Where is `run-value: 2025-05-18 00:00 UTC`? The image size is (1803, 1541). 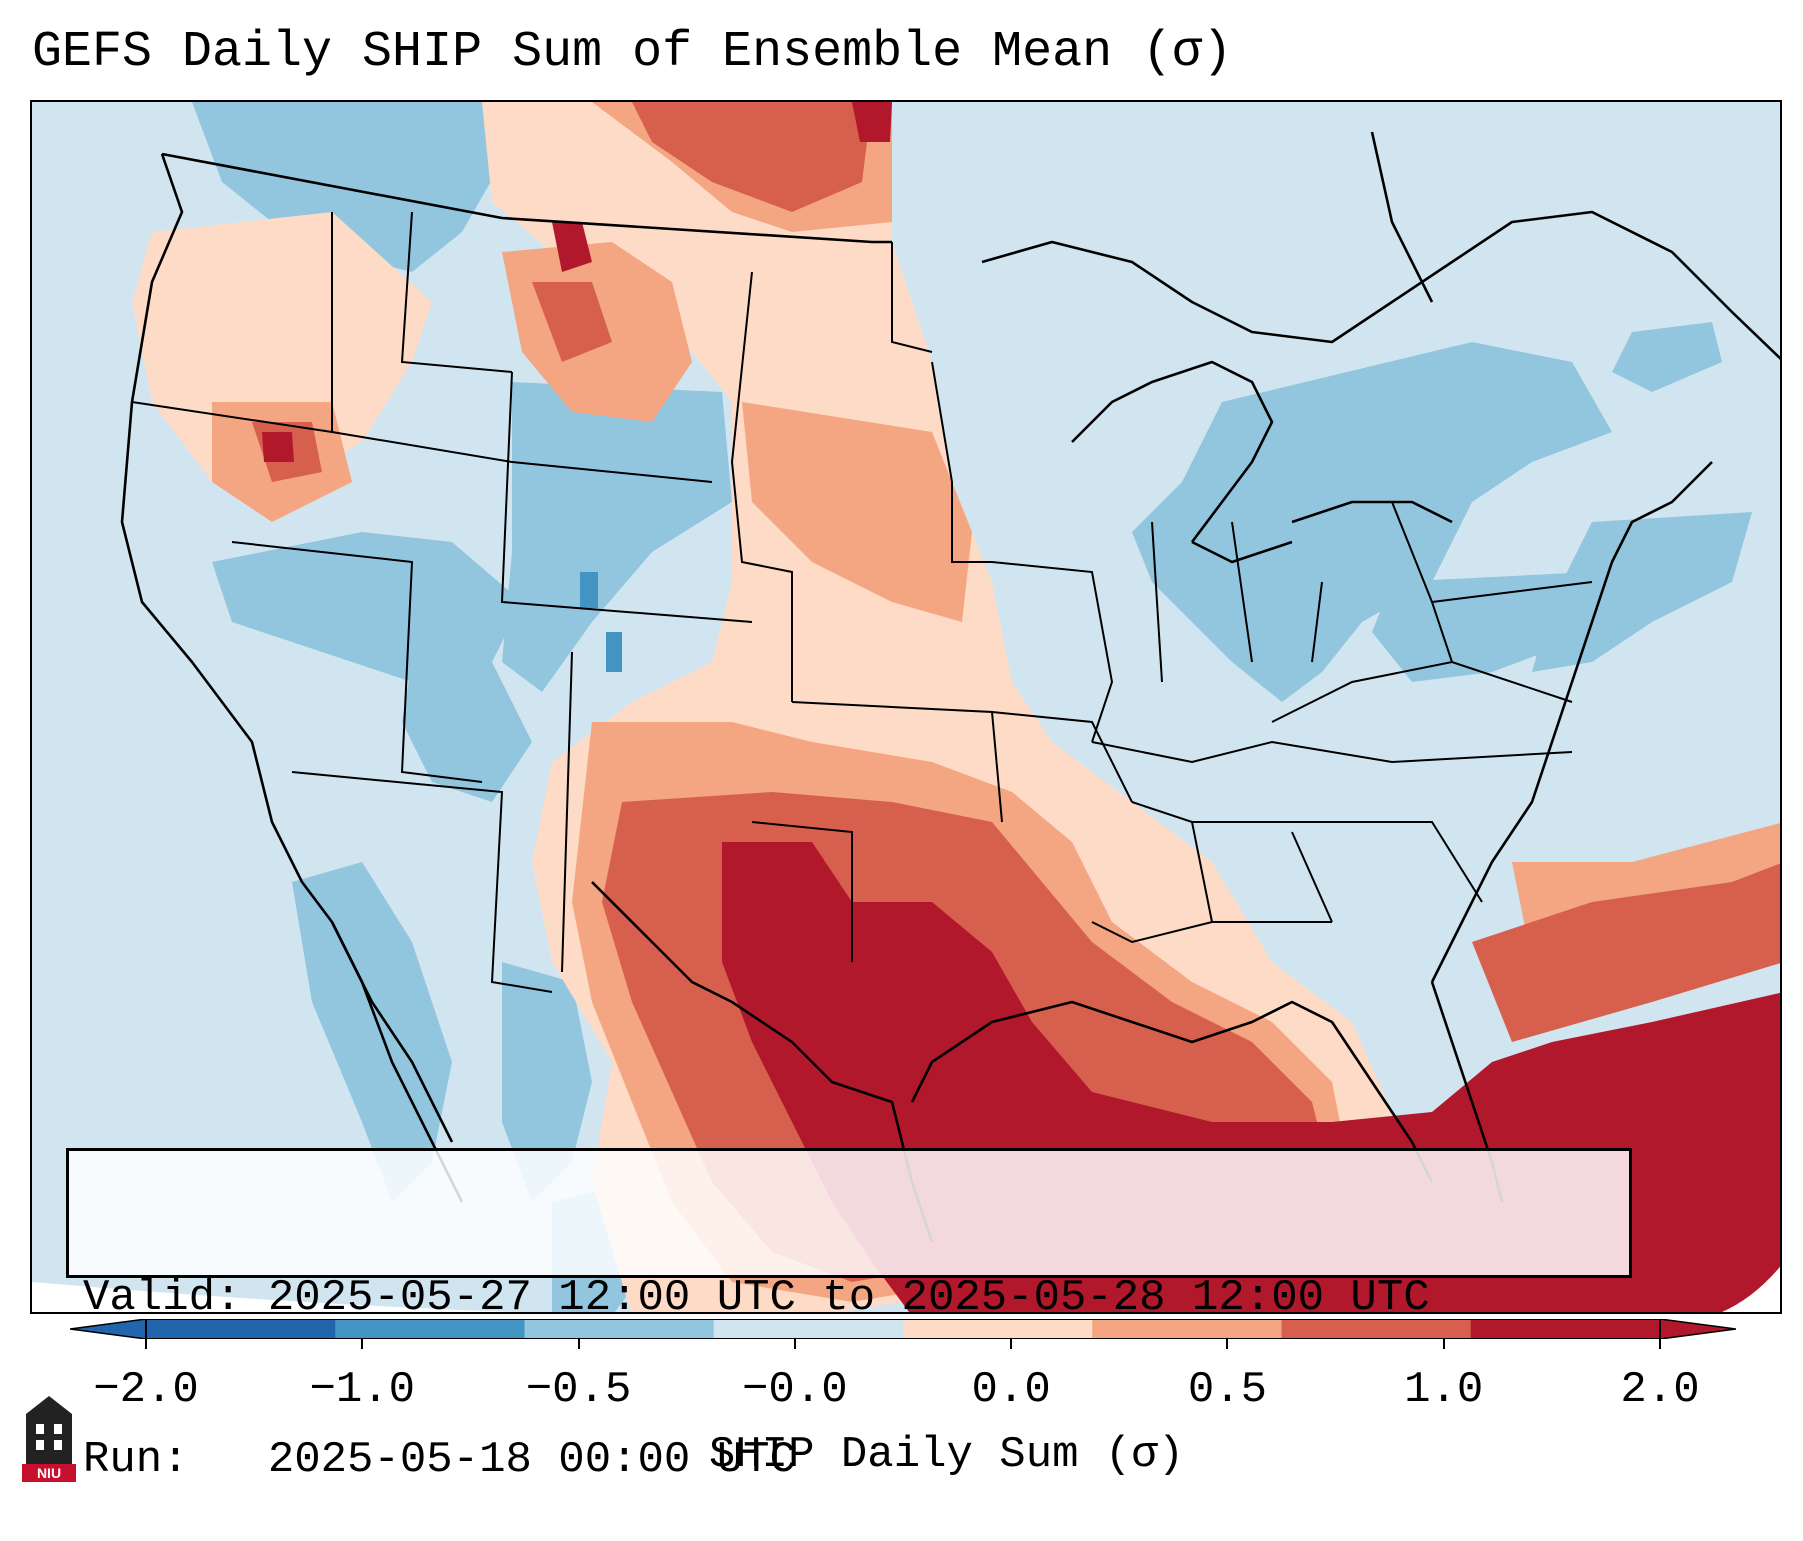 run-value: 2025-05-18 00:00 UTC is located at coordinates (531, 1460).